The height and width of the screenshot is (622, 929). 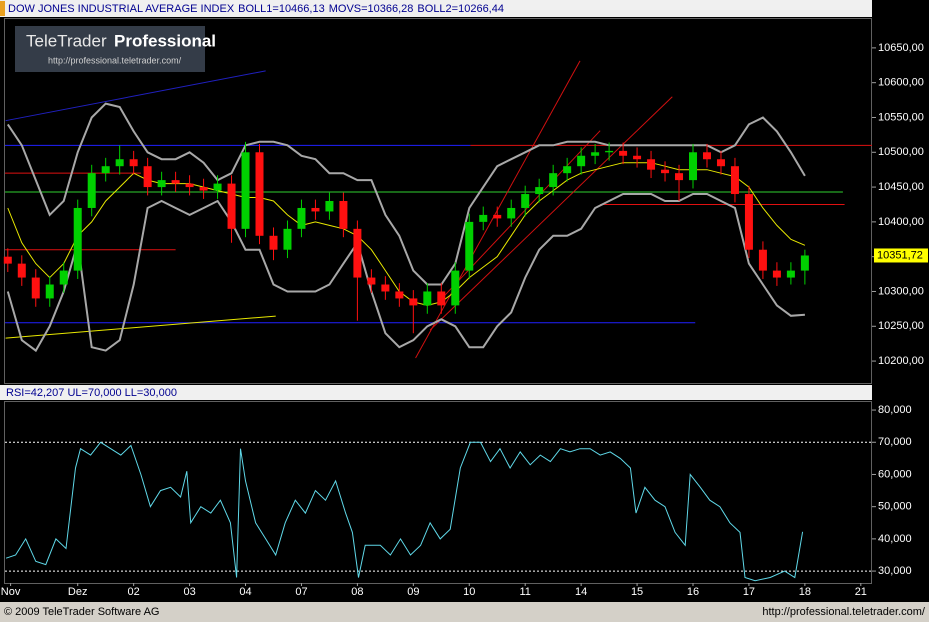 What do you see at coordinates (78, 592) in the screenshot?
I see `x-tick-label: Dez` at bounding box center [78, 592].